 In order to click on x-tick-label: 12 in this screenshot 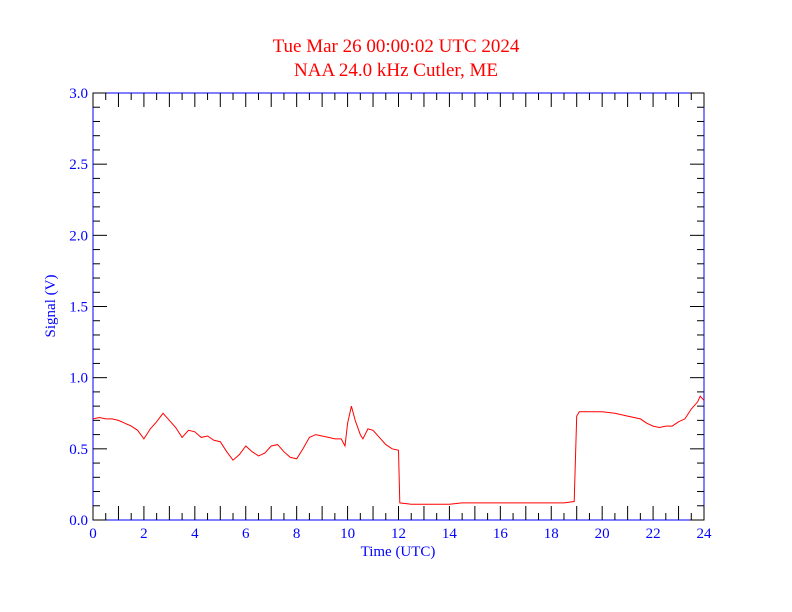, I will do `click(398, 534)`.